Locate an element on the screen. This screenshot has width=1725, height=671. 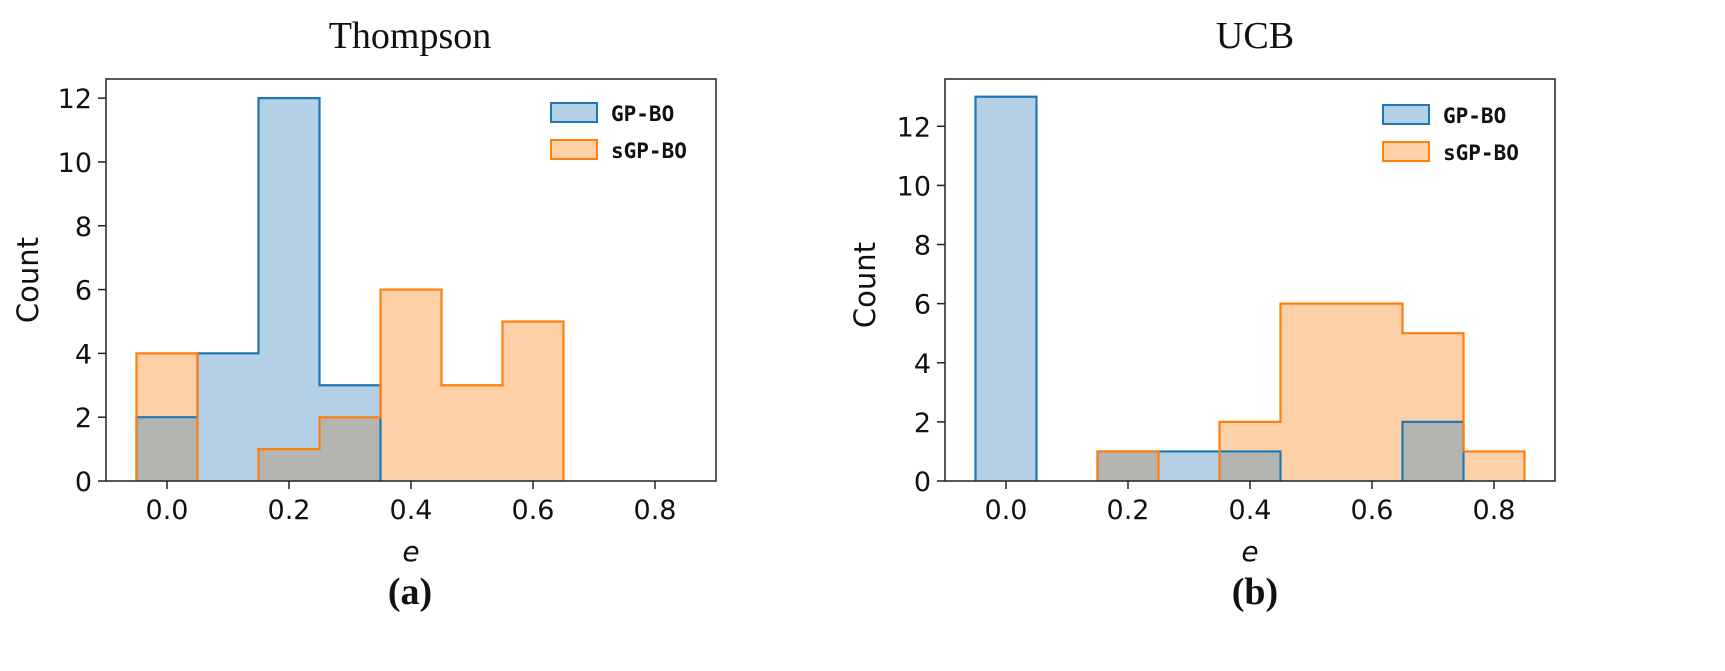
chart-title: Thompson is located at coordinates (410, 36).